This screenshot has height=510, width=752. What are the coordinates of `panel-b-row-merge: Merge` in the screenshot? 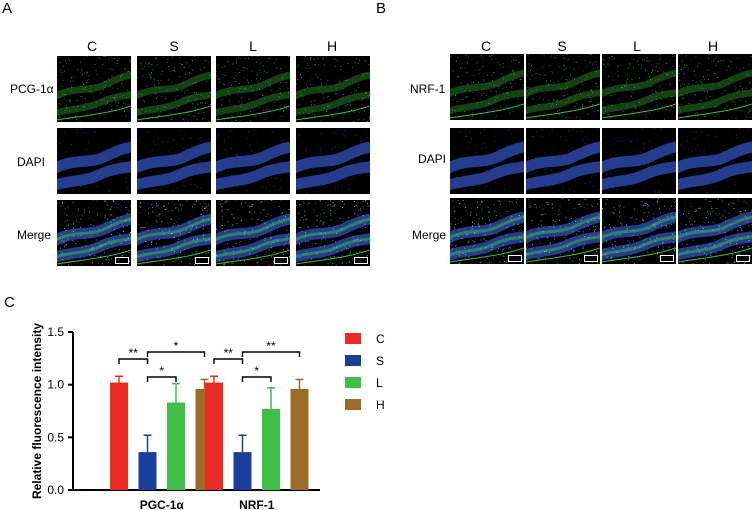 It's located at (429, 235).